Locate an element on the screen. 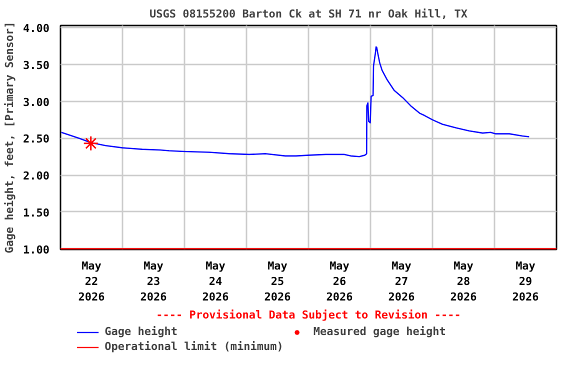 The image size is (576, 384). y-tick-label: 2.50 is located at coordinates (36, 139).